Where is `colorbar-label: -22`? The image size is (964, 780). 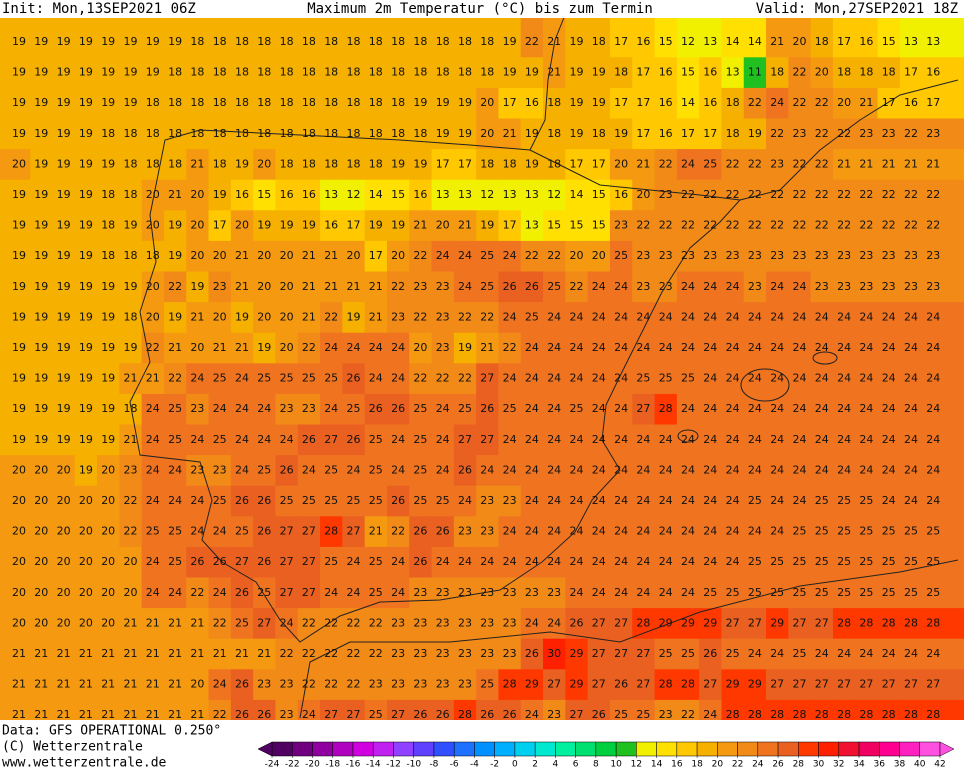
colorbar-label: -22 is located at coordinates (292, 765).